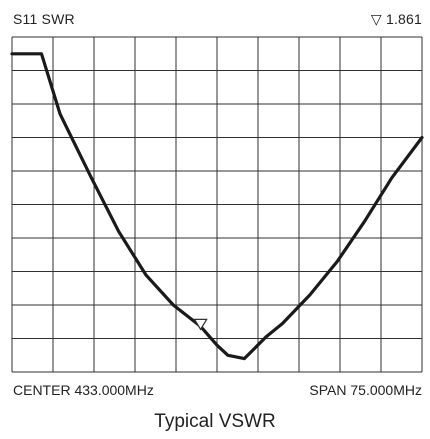 This screenshot has height=439, width=430. What do you see at coordinates (215, 421) in the screenshot?
I see `chart-caption: Typical VSWR` at bounding box center [215, 421].